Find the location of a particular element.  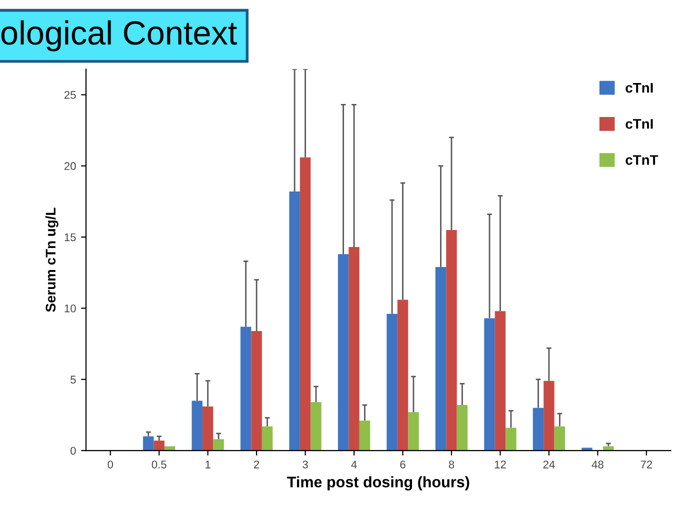

x-tick-label: 72 is located at coordinates (646, 464).